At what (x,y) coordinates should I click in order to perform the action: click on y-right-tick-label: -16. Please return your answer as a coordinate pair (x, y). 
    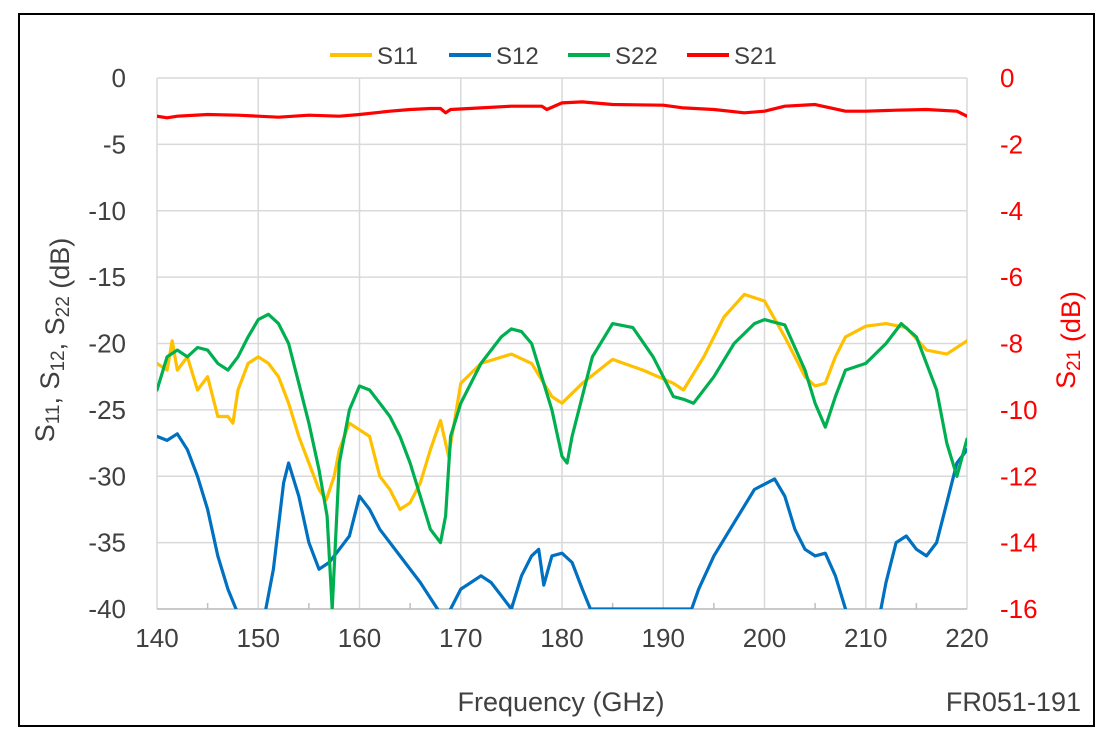
    Looking at the image, I should click on (1019, 609).